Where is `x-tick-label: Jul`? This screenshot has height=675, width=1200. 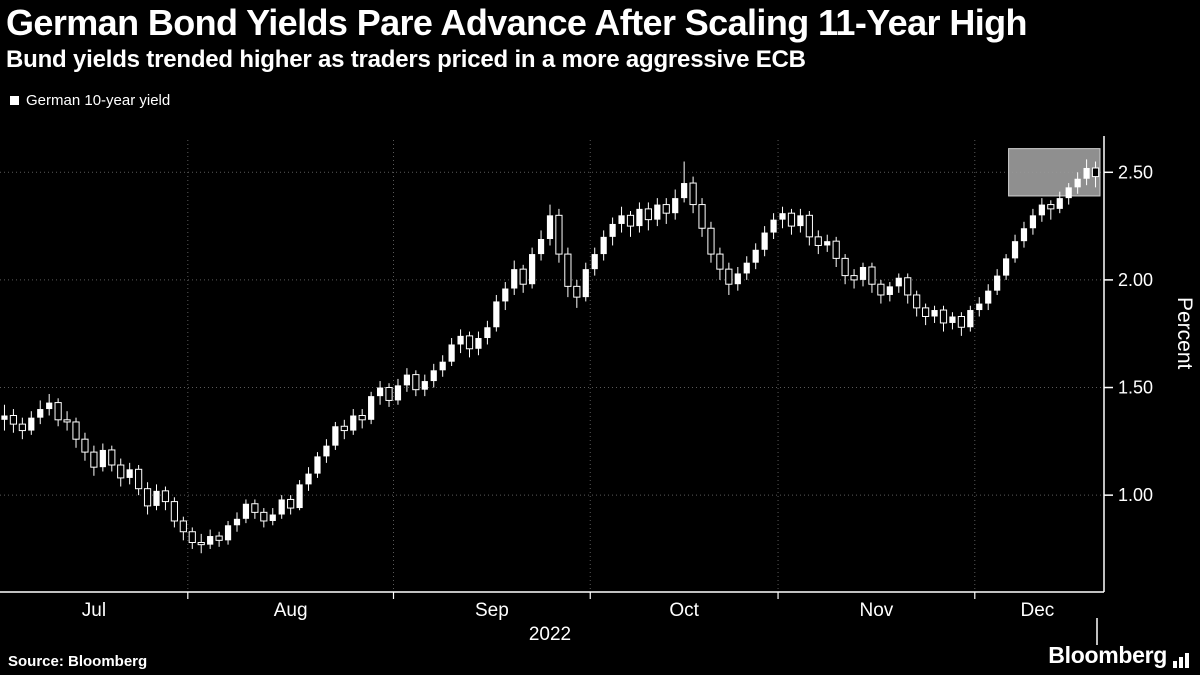 x-tick-label: Jul is located at coordinates (94, 610).